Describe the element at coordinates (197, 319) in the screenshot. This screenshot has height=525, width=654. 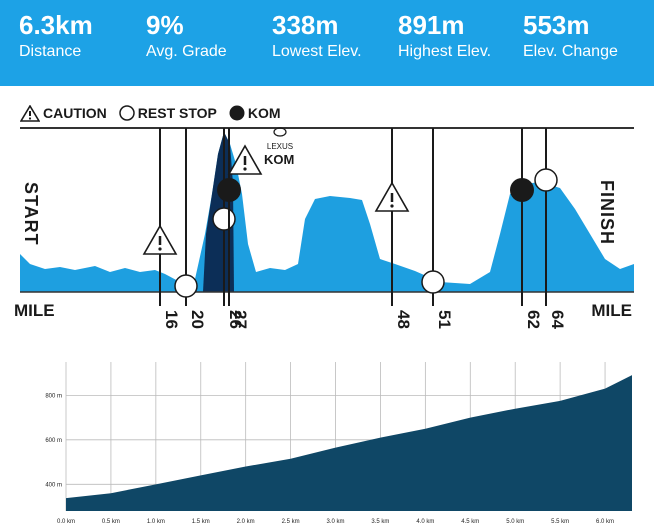
I see `mile-tick-label: 20` at that location.